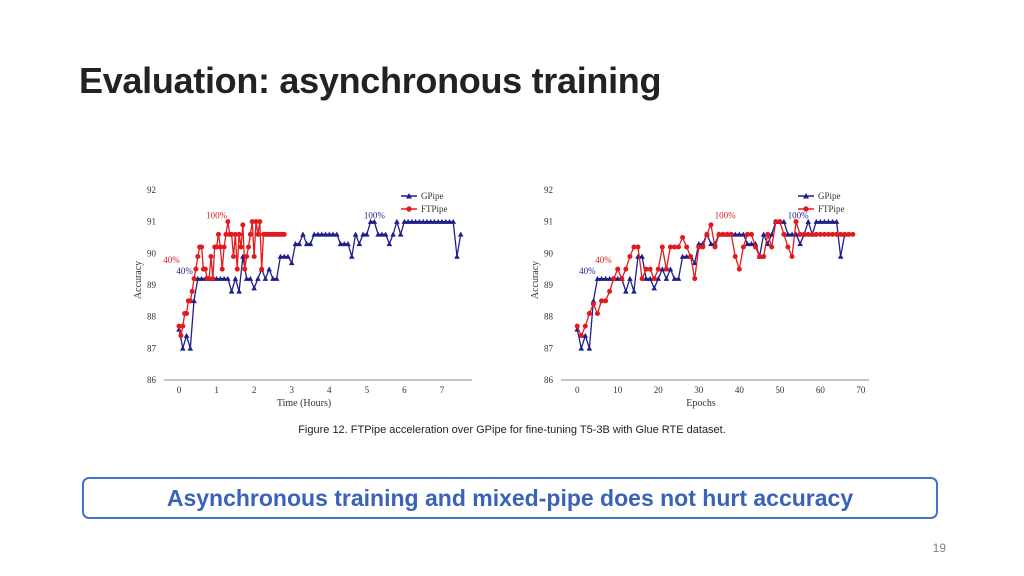 The height and width of the screenshot is (576, 1024). What do you see at coordinates (618, 390) in the screenshot?
I see `x-tick-label: 10` at bounding box center [618, 390].